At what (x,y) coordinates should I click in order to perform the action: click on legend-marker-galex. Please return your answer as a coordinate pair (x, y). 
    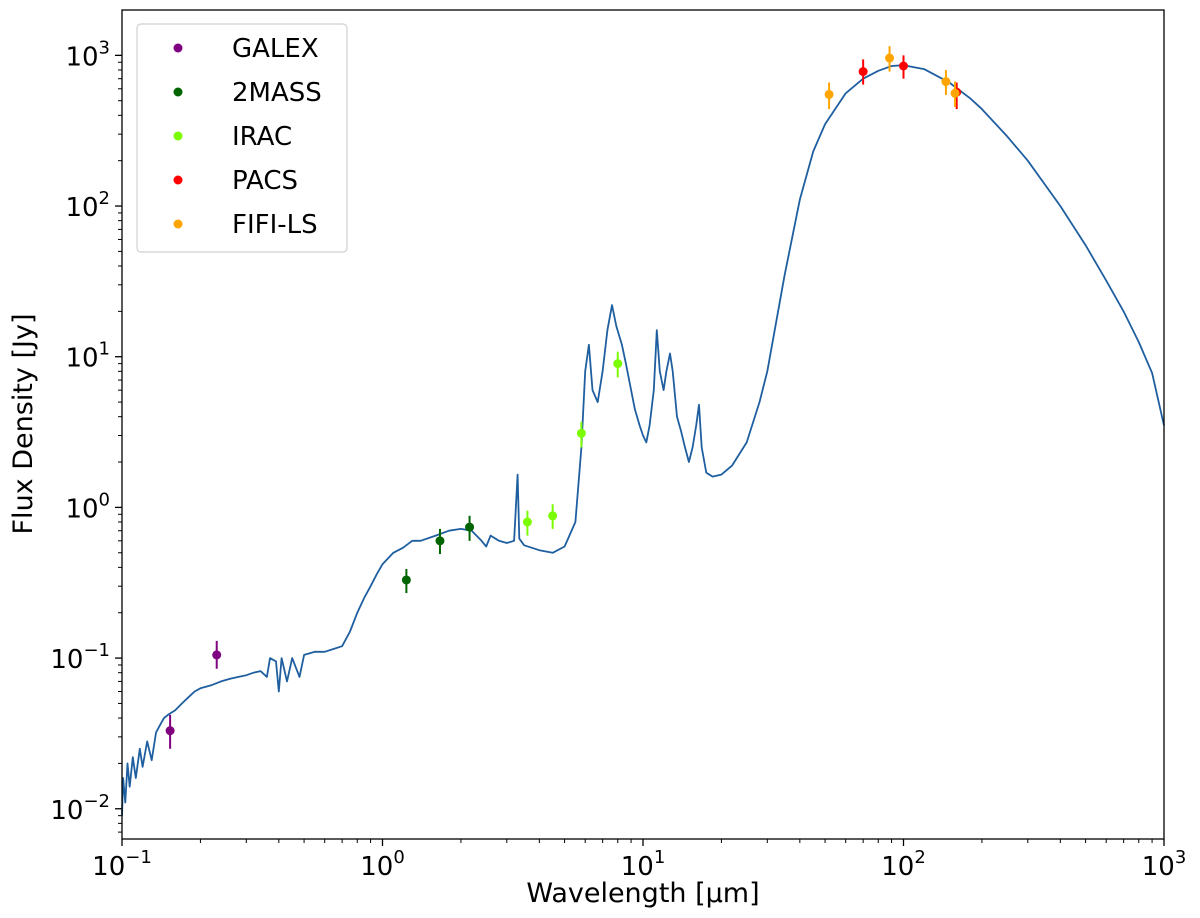
    Looking at the image, I should click on (178, 48).